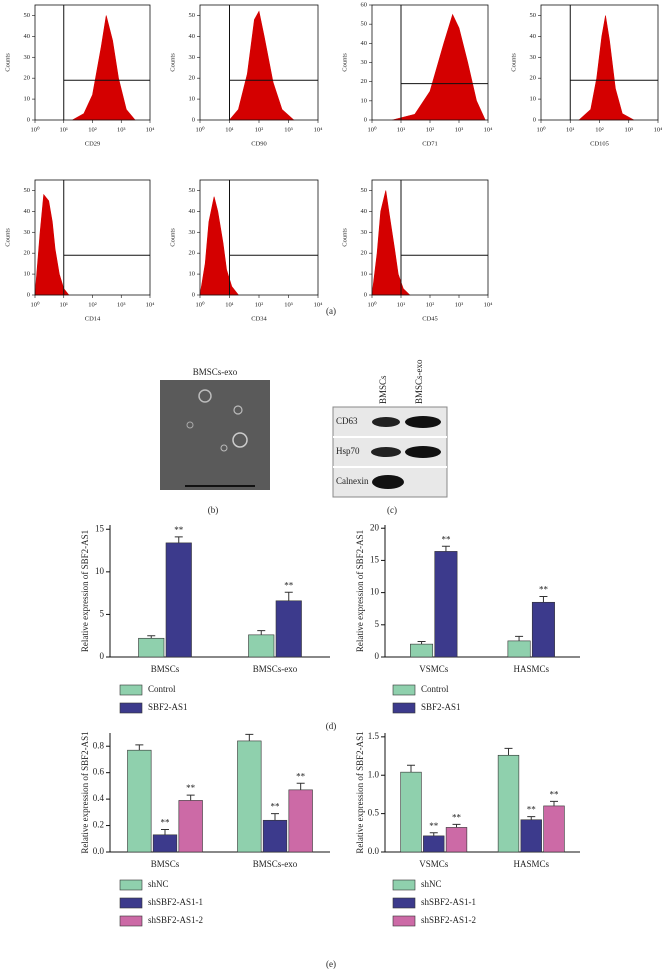  Describe the element at coordinates (459, 304) in the screenshot. I see `x-tick-label: 10³` at that location.